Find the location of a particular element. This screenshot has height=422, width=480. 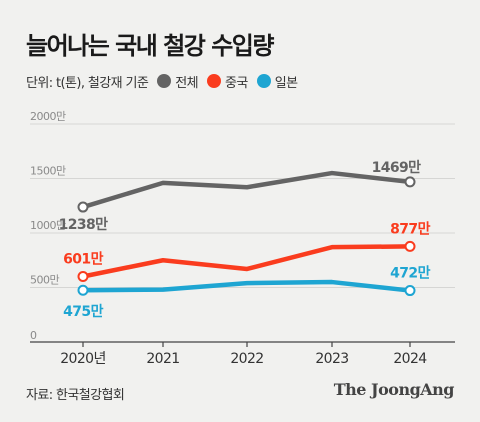

legend-row: 단위: t(톤), 철강재 기준 전체 중국 일본 is located at coordinates (162, 81).